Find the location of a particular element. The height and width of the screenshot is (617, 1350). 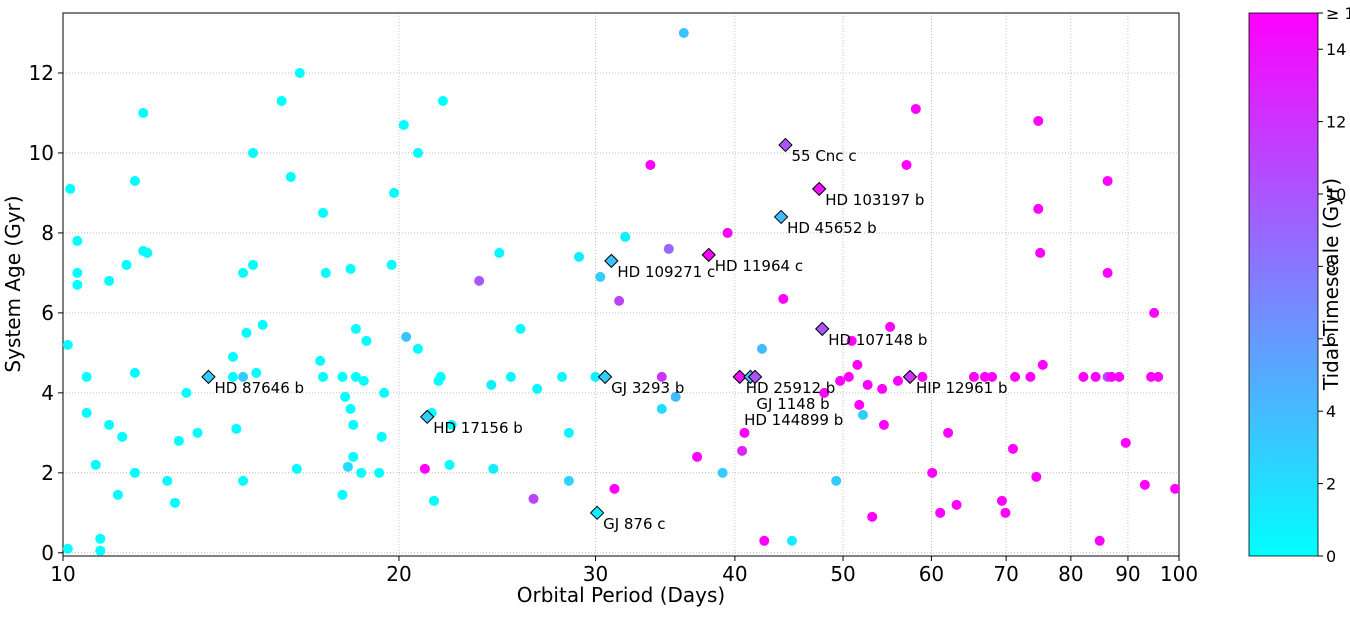

point-label: HIP 12961 b is located at coordinates (962, 388).